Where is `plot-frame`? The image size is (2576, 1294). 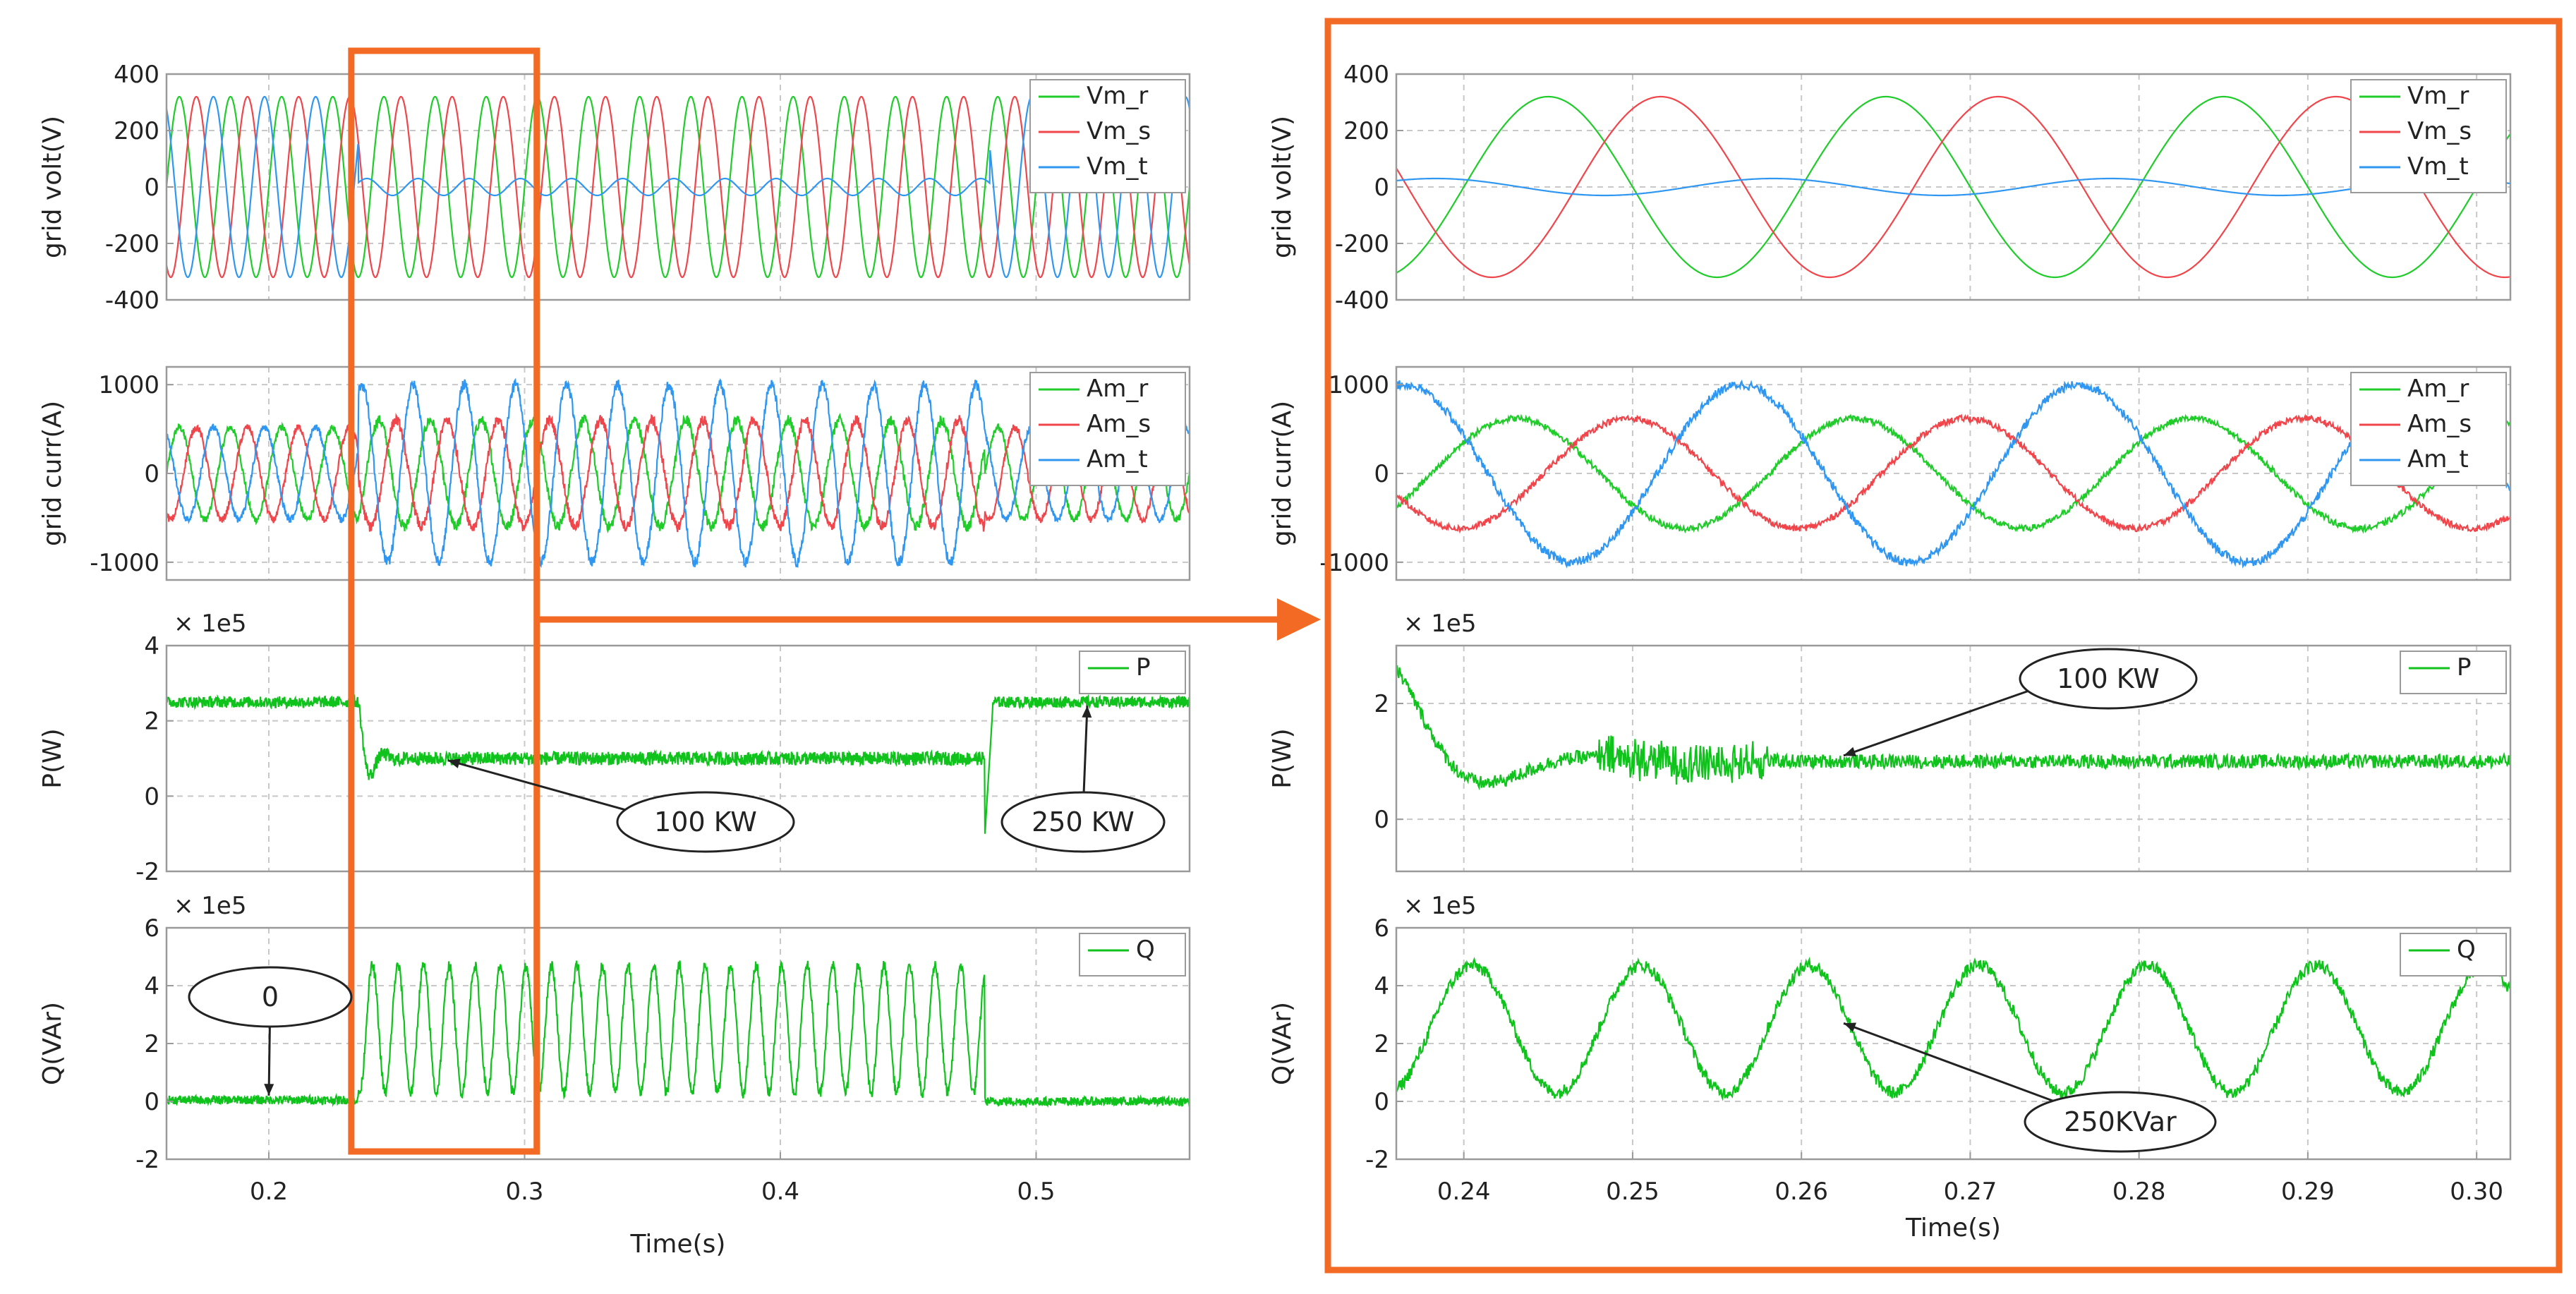
plot-frame is located at coordinates (1954, 758).